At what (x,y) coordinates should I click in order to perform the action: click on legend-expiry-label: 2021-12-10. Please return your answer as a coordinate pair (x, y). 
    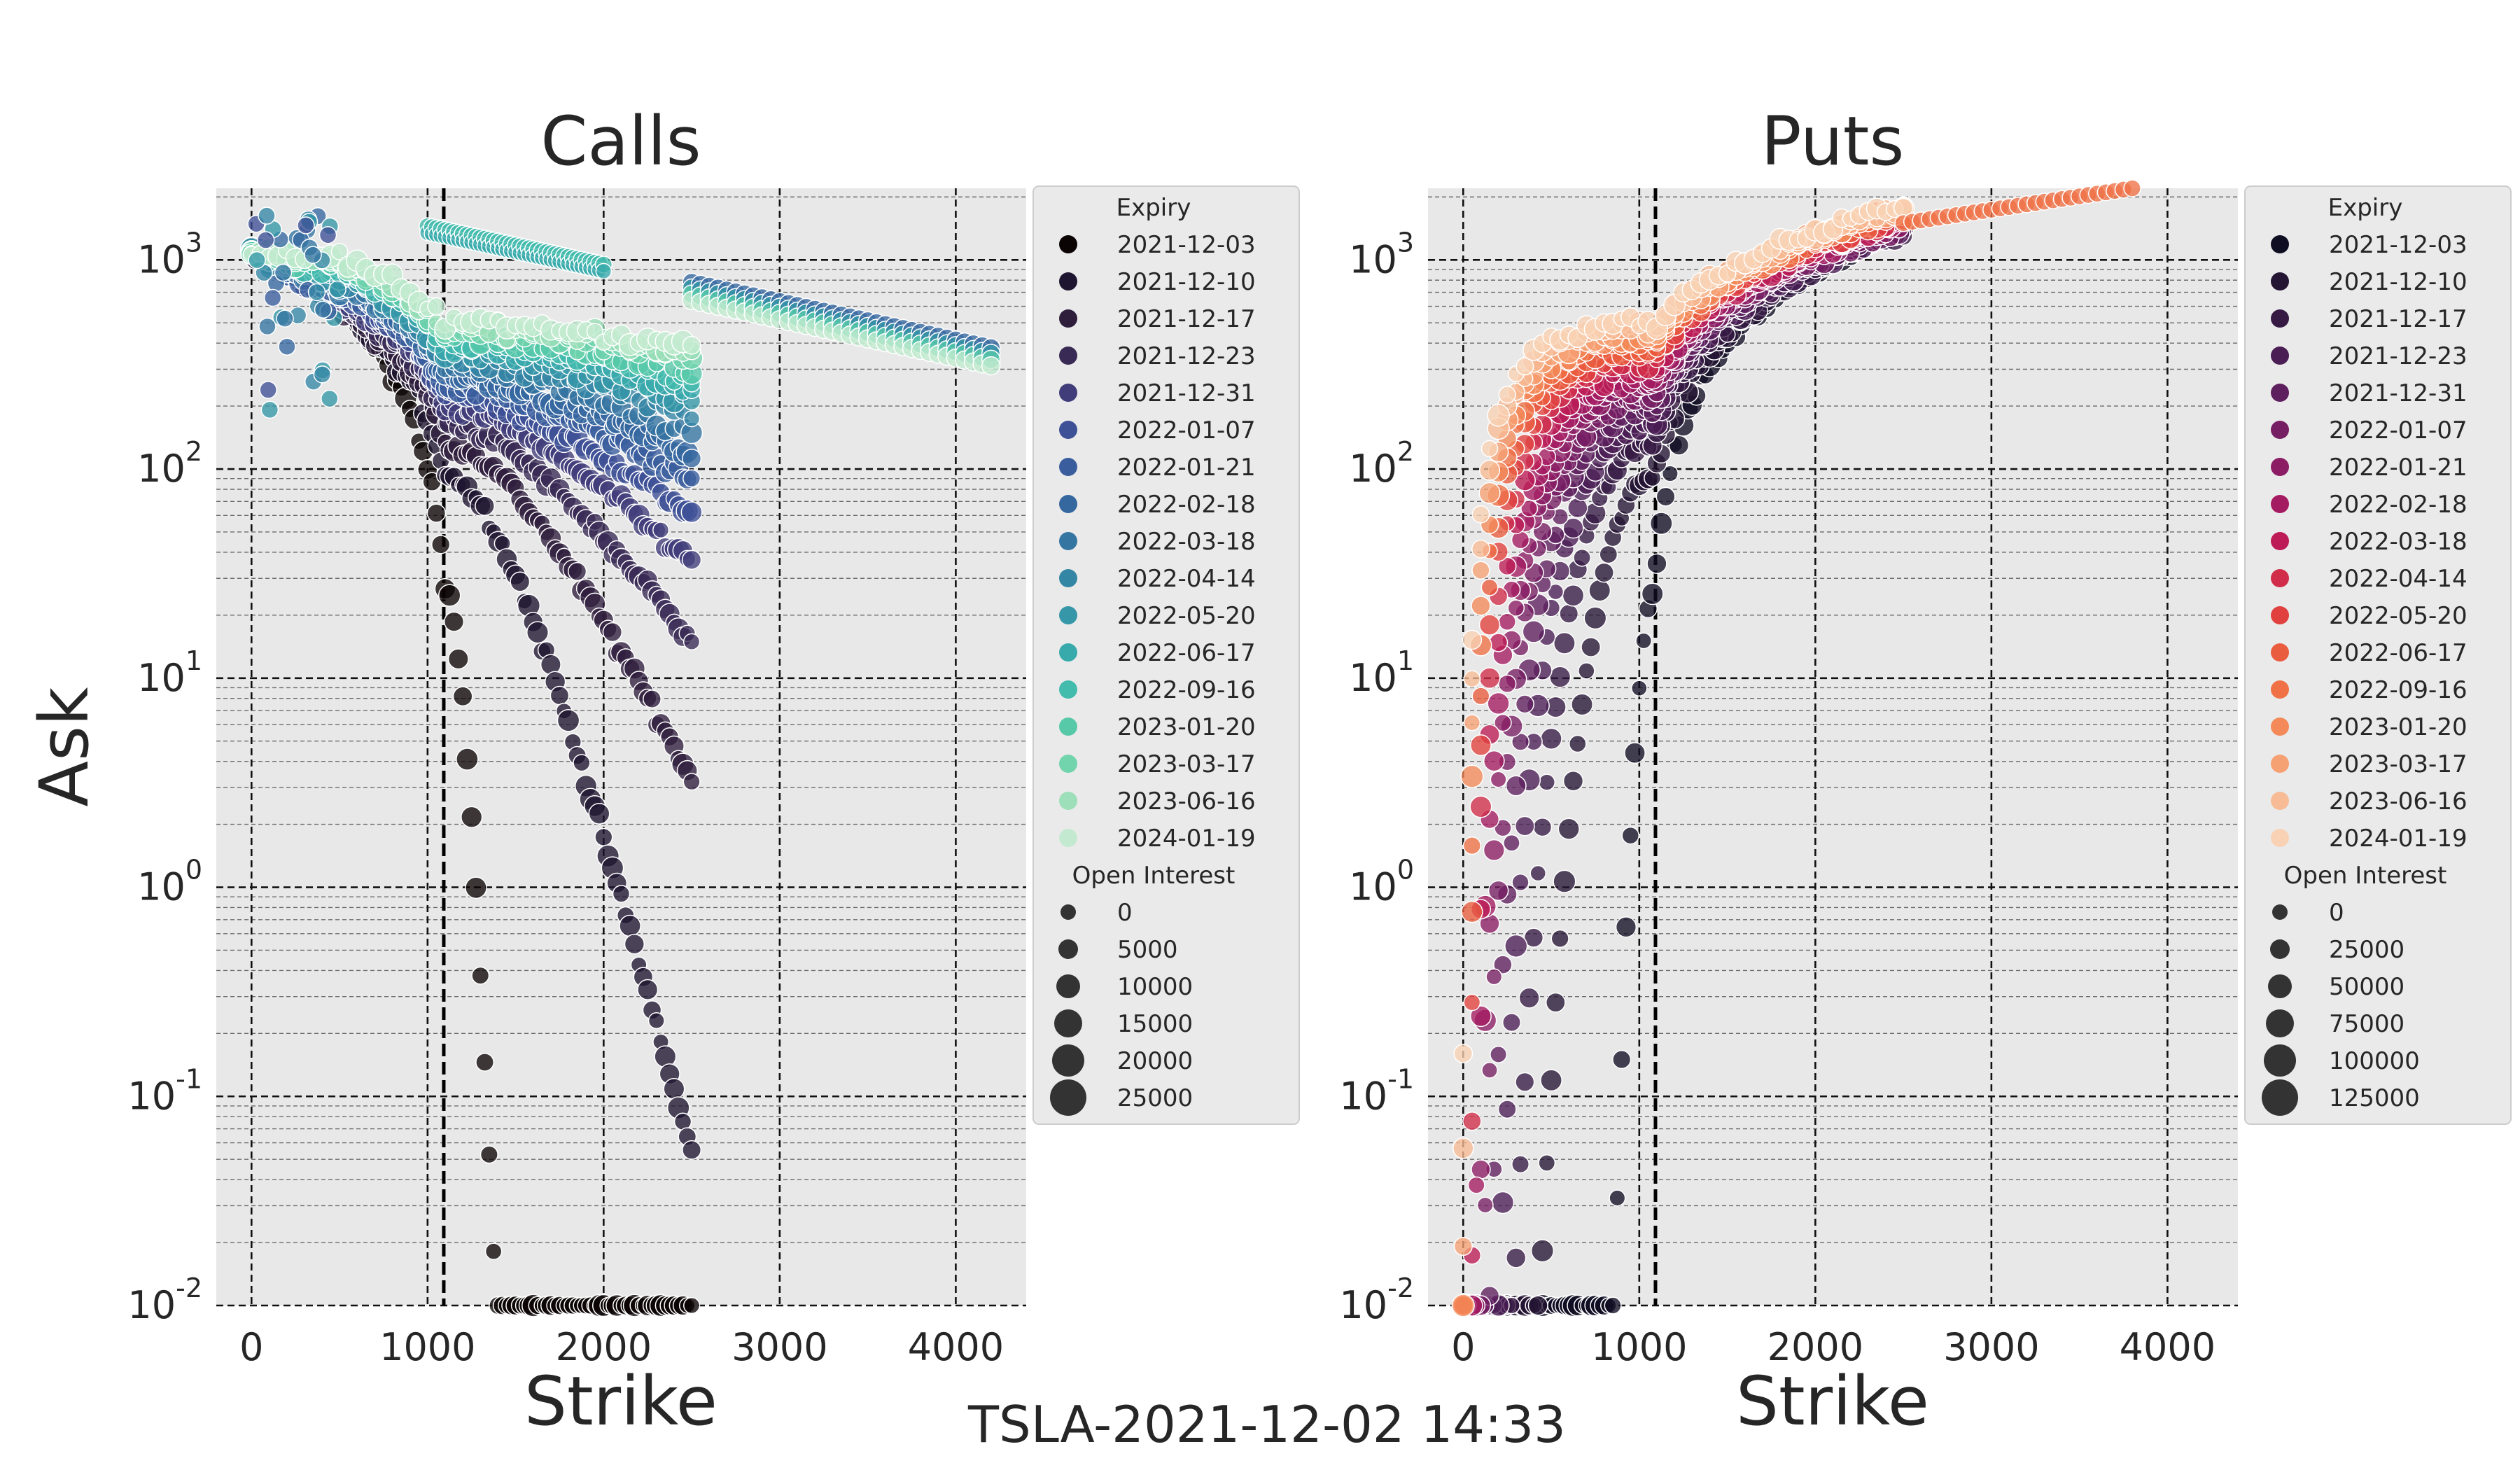
    Looking at the image, I should click on (1186, 282).